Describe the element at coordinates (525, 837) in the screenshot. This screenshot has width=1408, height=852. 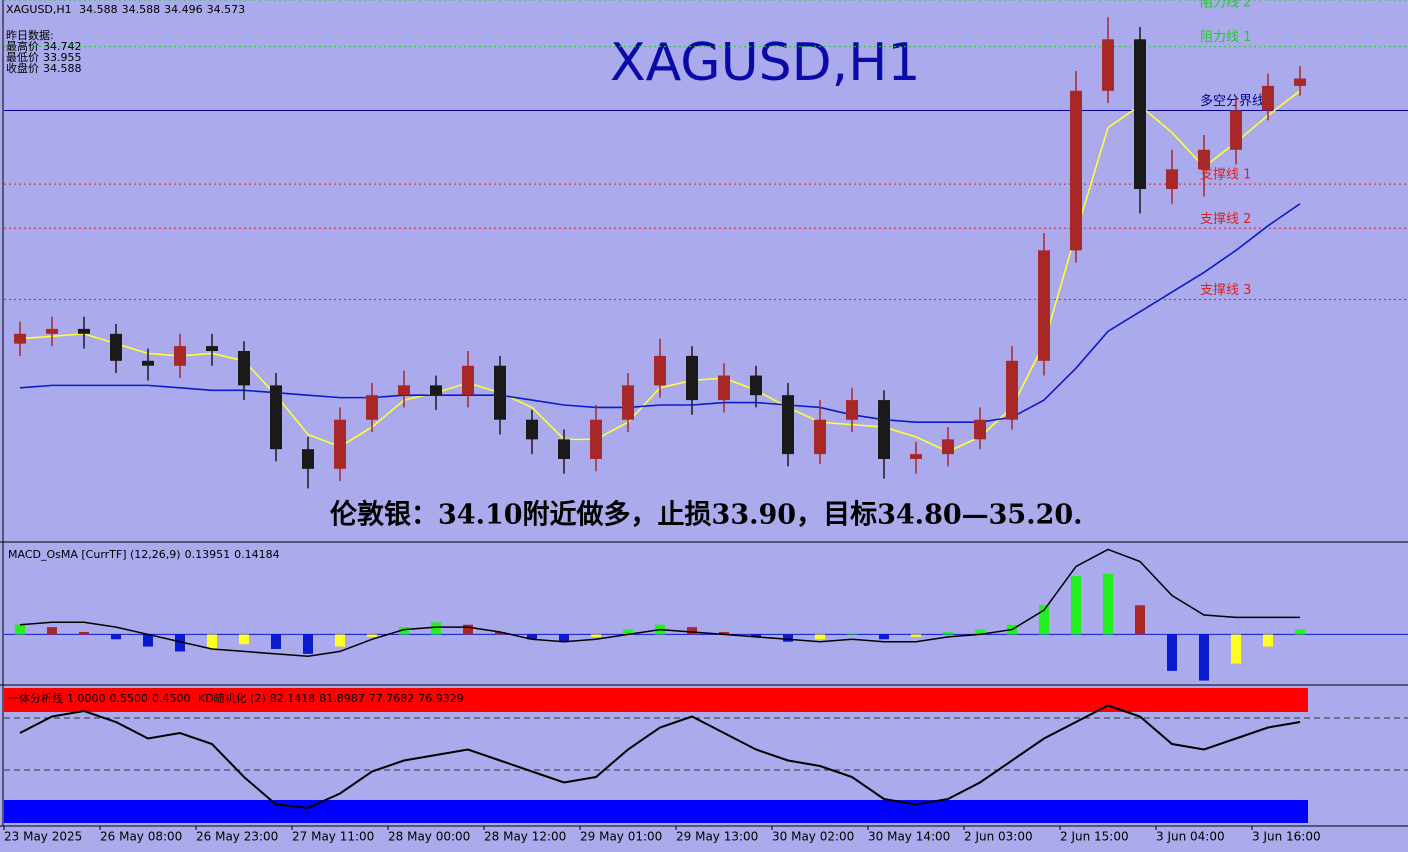
I see `x-tick-label: 28 May 12:00` at that location.